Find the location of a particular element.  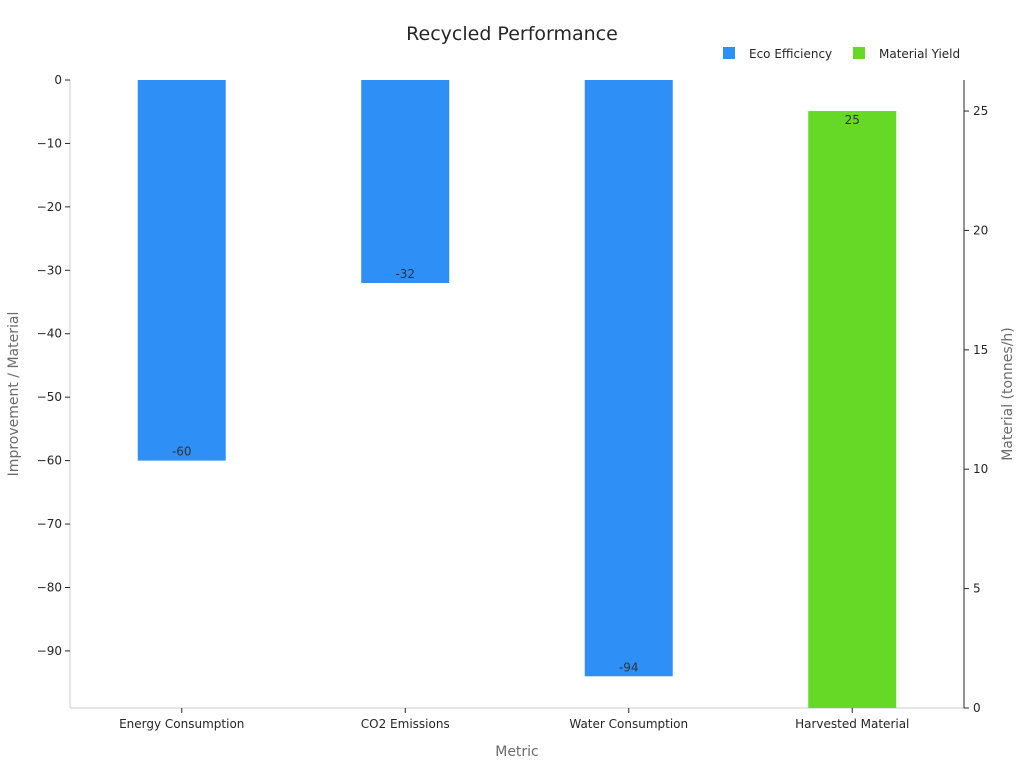

x-tick-label: Water Consumption is located at coordinates (628, 724).